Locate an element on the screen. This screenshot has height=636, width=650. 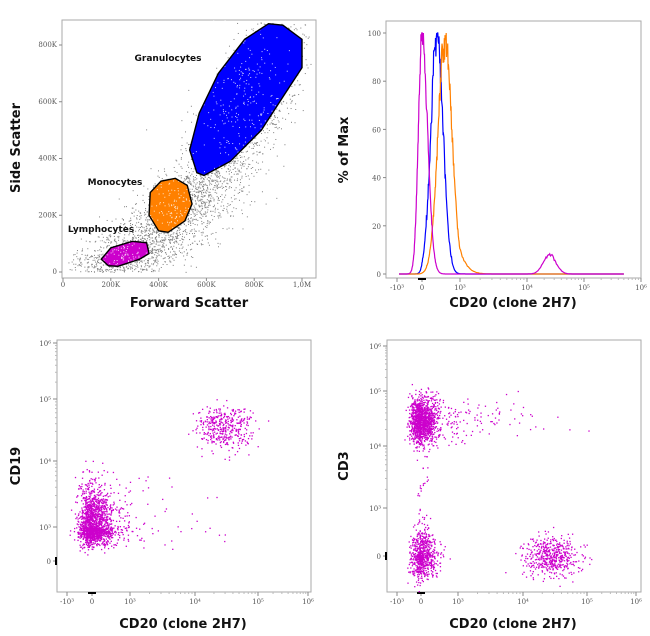
y-tick-label: 80 is located at coordinates (376, 82).